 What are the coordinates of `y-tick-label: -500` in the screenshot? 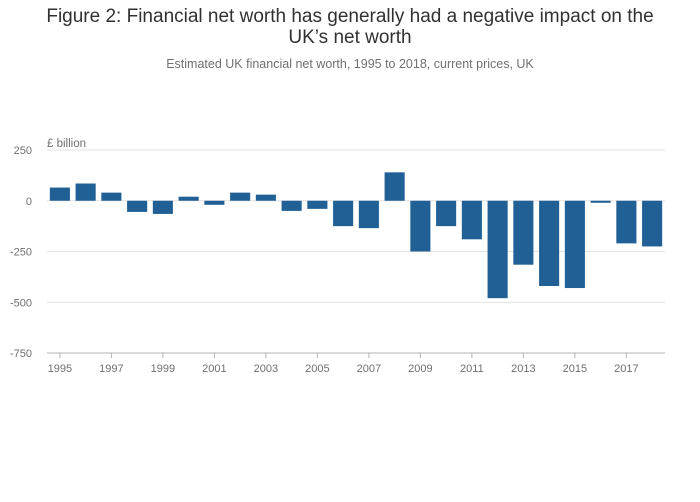 It's located at (21, 303).